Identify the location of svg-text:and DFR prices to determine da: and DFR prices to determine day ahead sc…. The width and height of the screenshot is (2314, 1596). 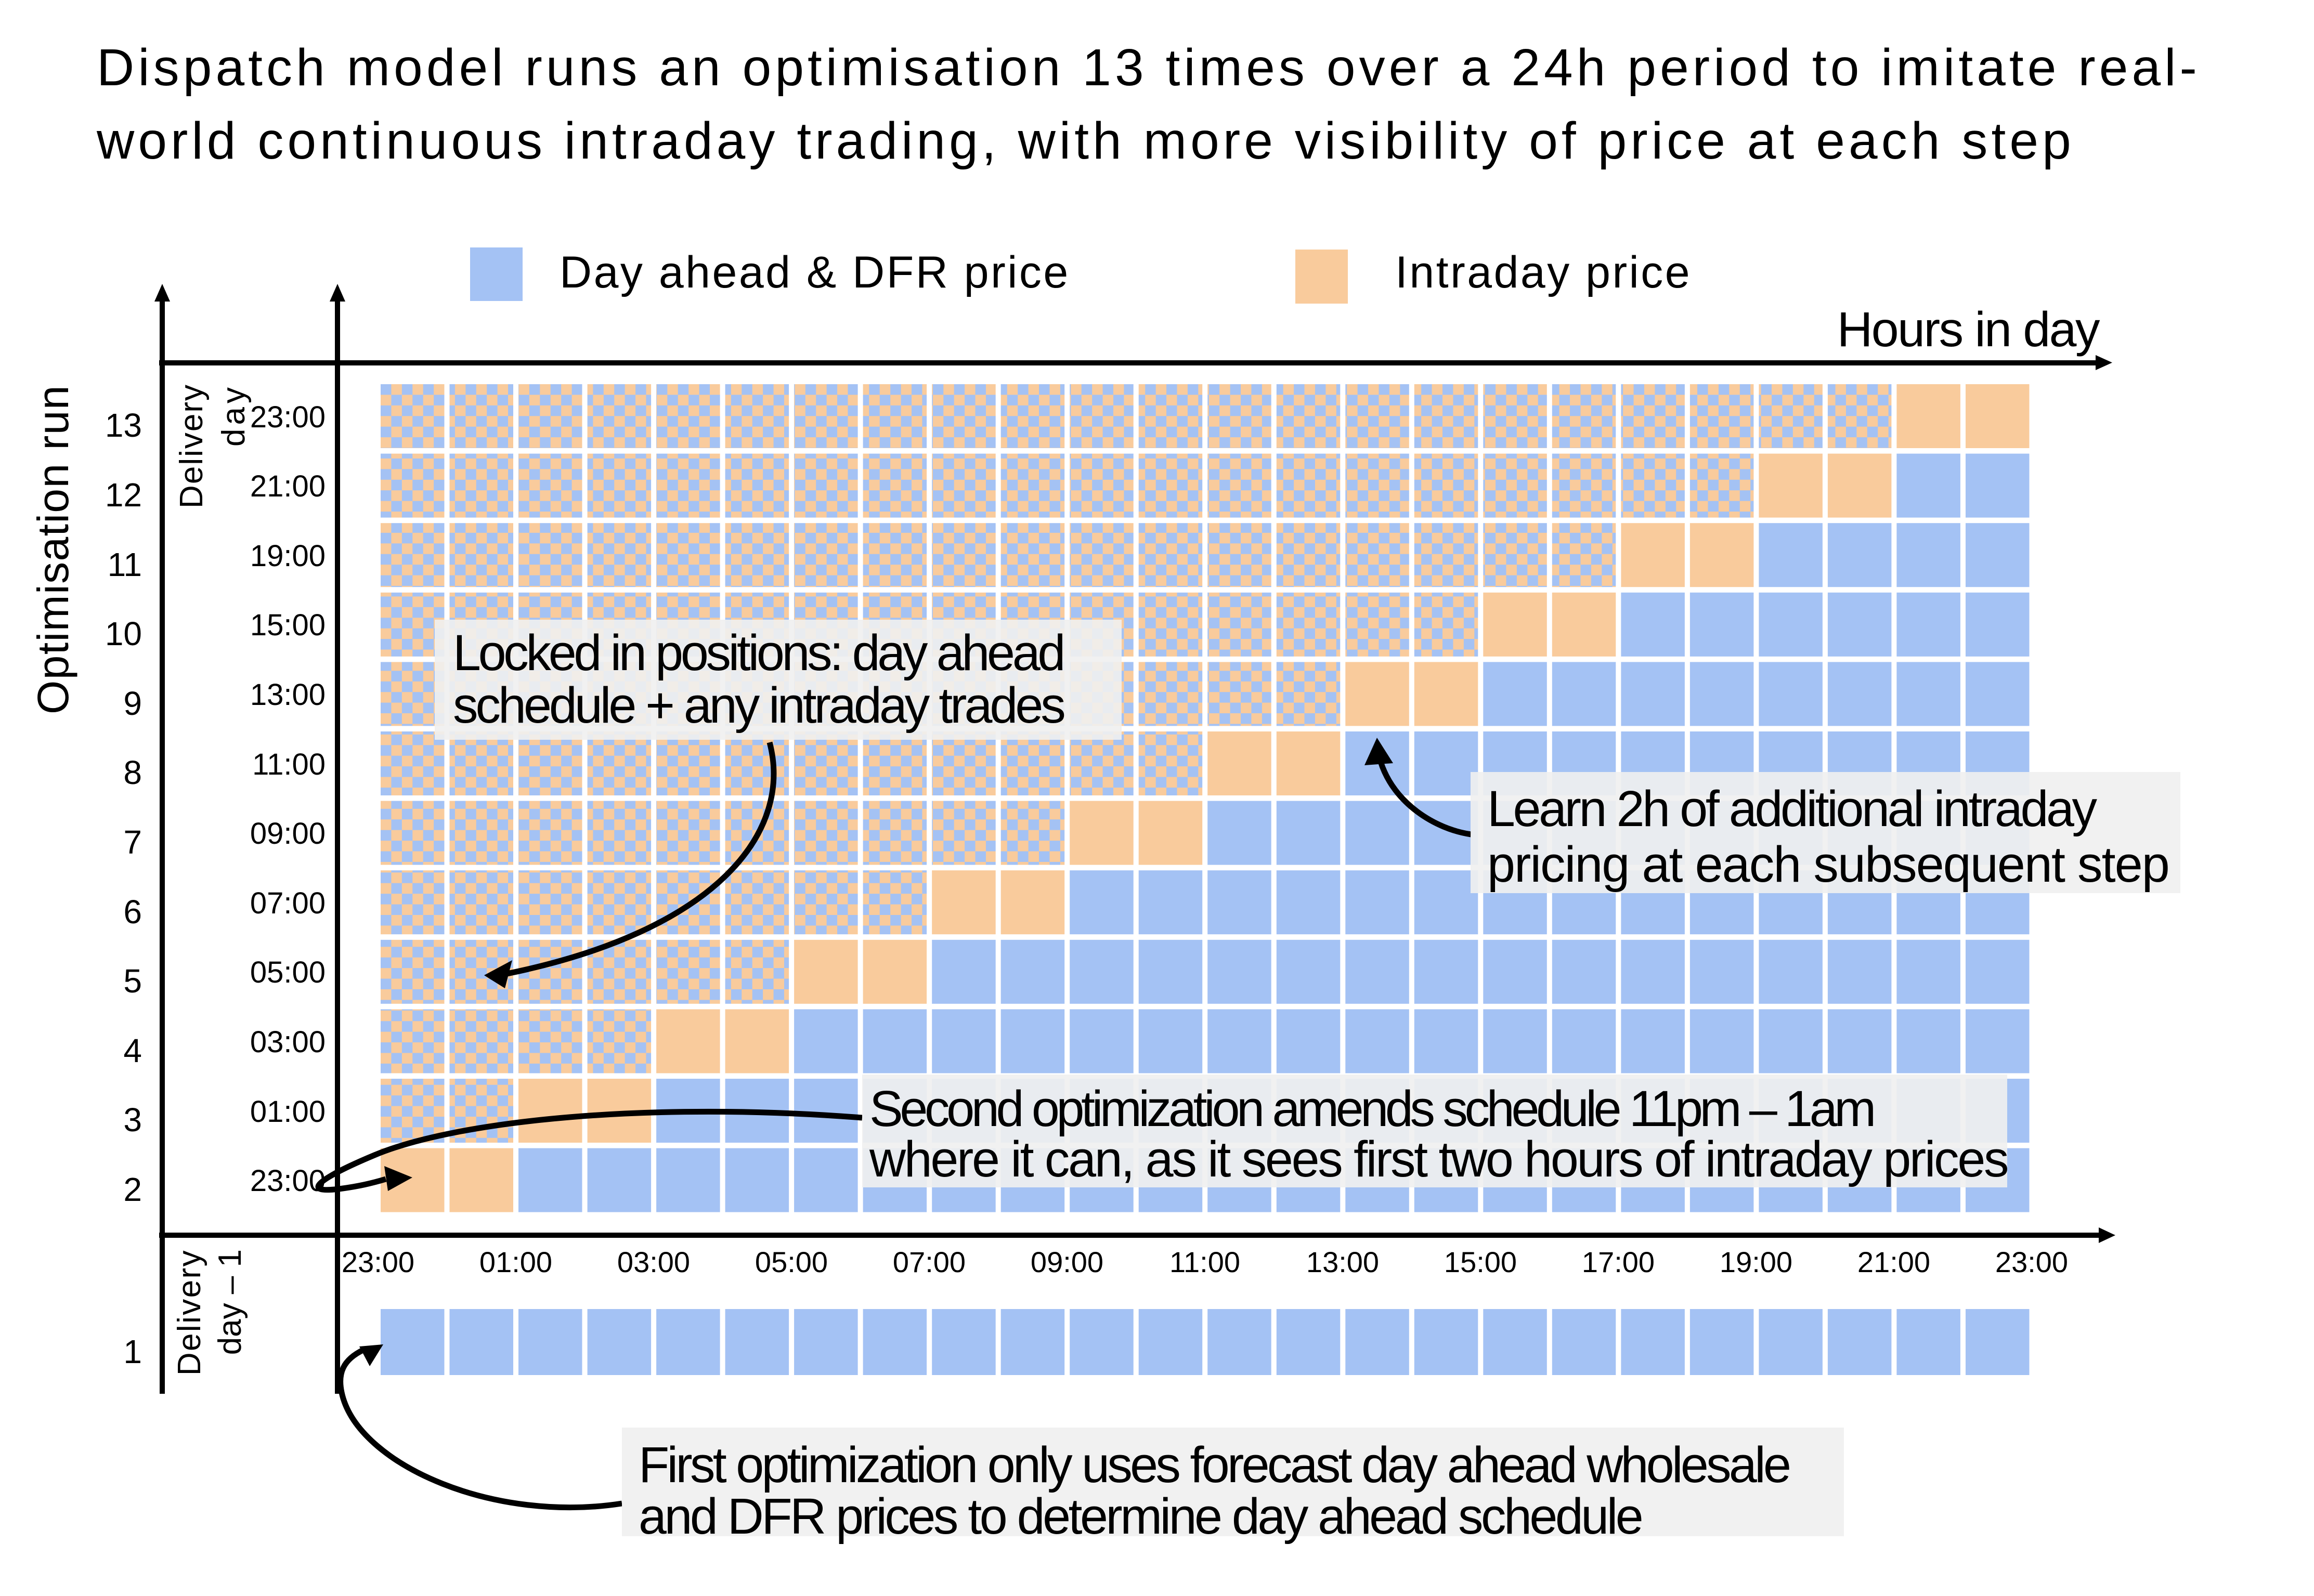
(1141, 1516).